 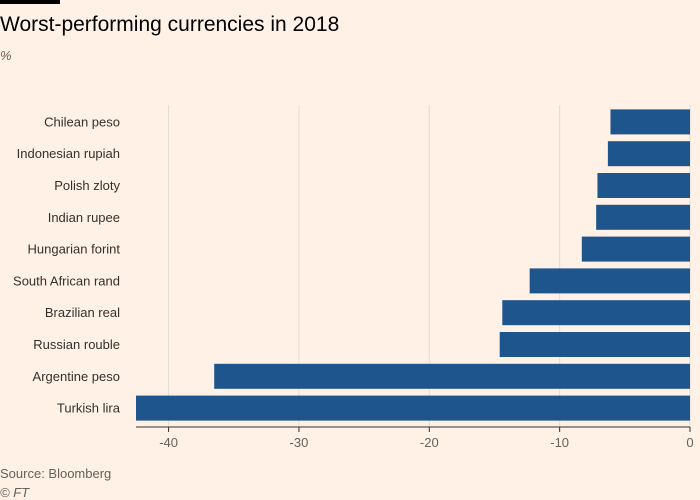 I want to click on x-tick-label: 0, so click(x=689, y=442).